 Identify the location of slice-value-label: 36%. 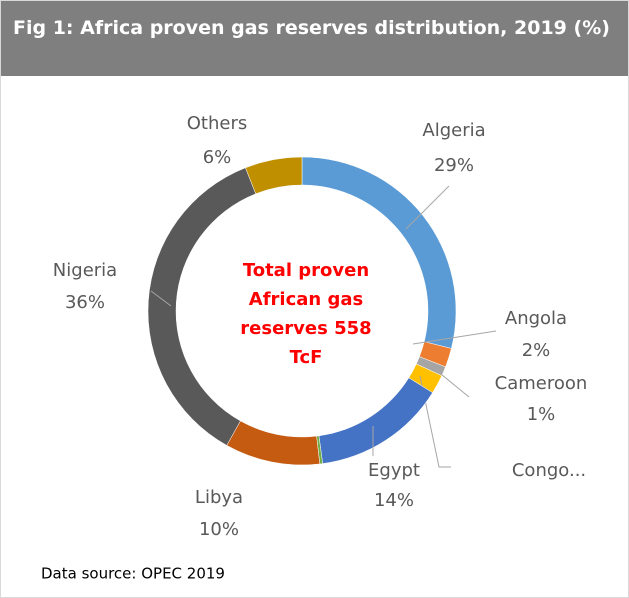
(85, 302).